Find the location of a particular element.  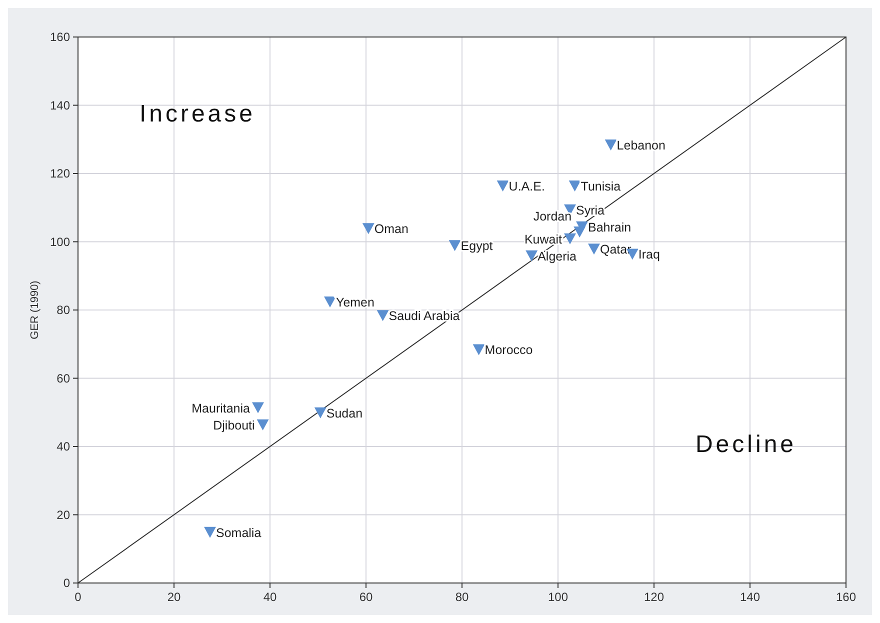

x-tick-label: 40 is located at coordinates (270, 597).